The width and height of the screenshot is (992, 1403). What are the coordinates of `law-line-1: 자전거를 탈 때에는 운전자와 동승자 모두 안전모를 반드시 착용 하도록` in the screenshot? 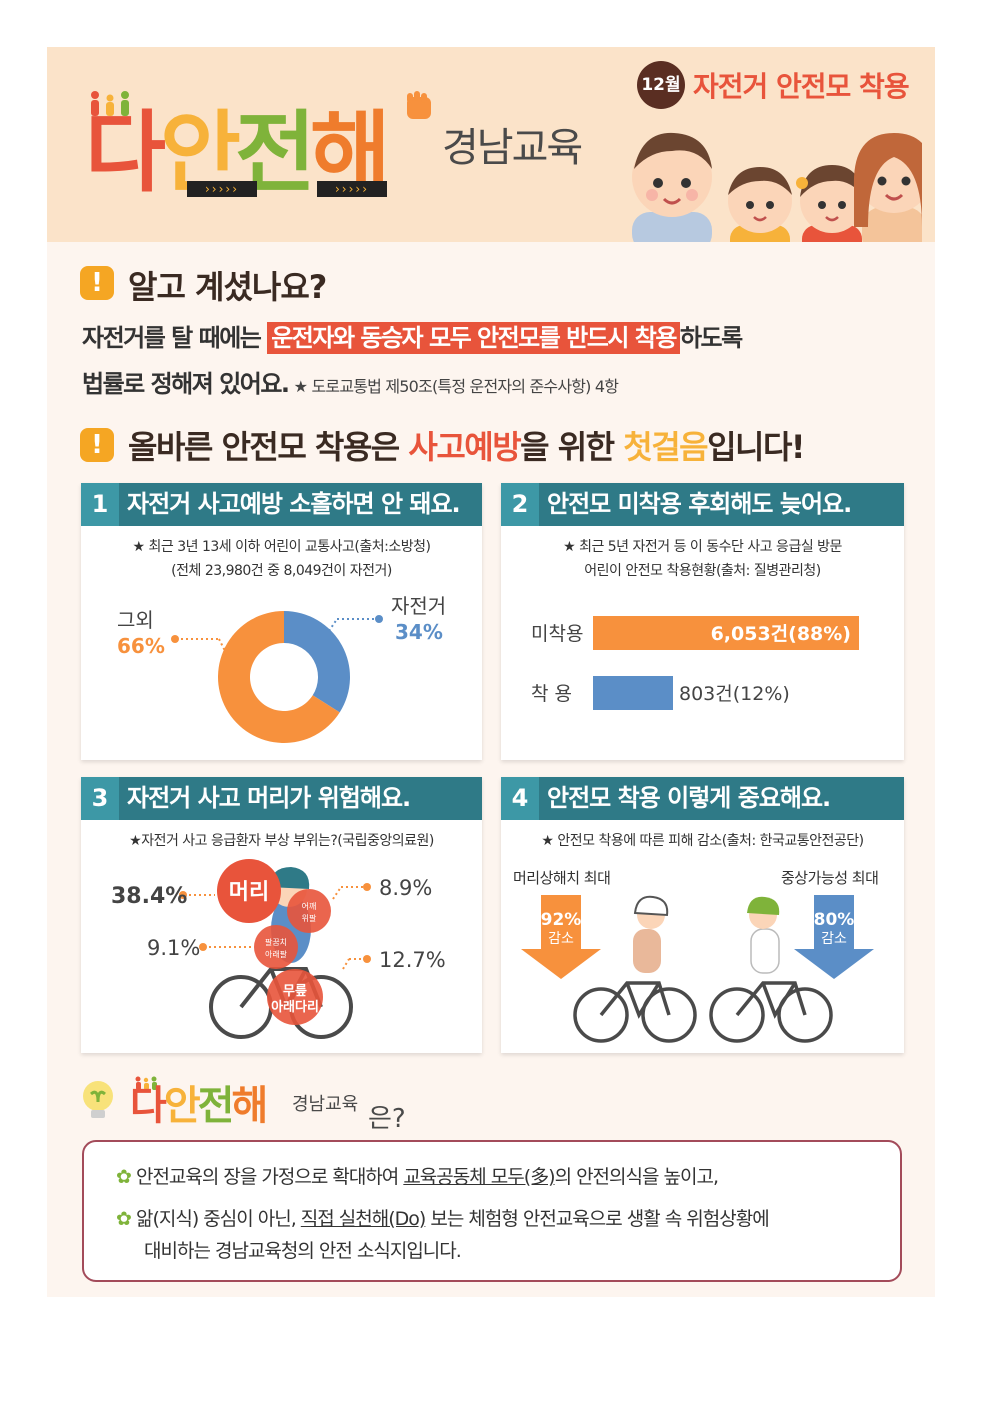 It's located at (412, 336).